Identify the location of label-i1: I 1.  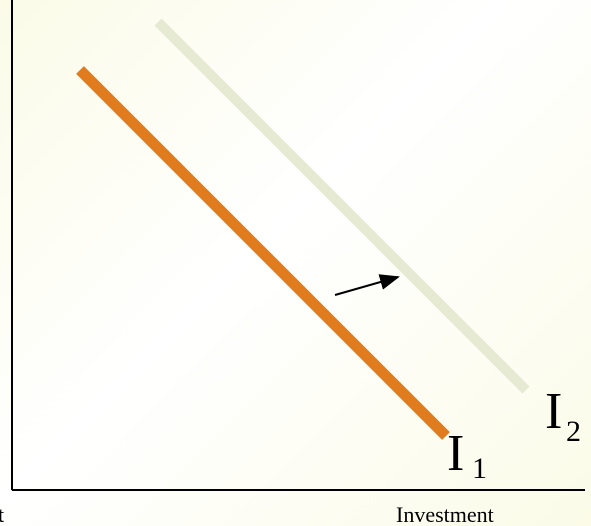
(467, 455).